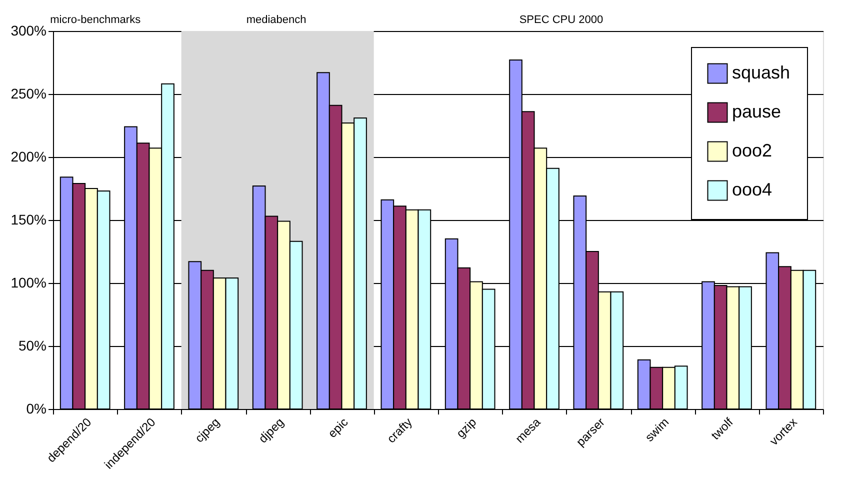 Image resolution: width=862 pixels, height=500 pixels. I want to click on y-tick-label: 300%, so click(28, 30).